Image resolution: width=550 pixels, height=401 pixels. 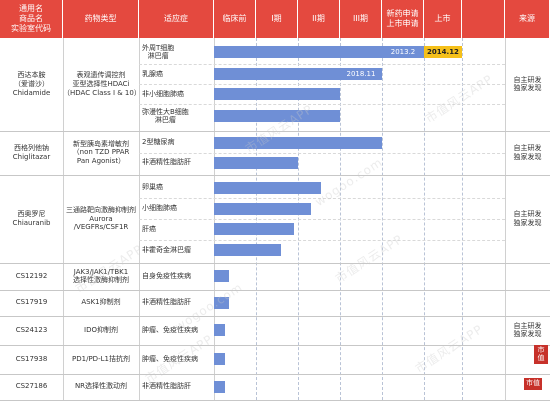 I want to click on header-phase-3: III期, so click(x=361, y=19).